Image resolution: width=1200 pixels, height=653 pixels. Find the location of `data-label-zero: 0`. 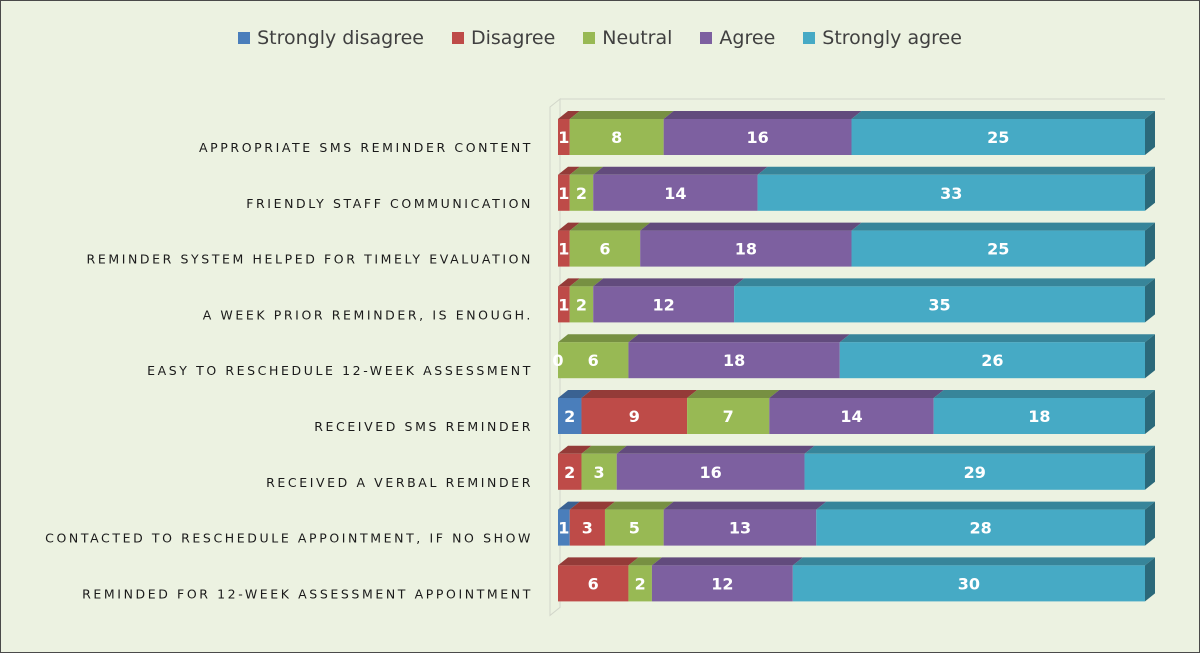

data-label-zero: 0 is located at coordinates (557, 360).